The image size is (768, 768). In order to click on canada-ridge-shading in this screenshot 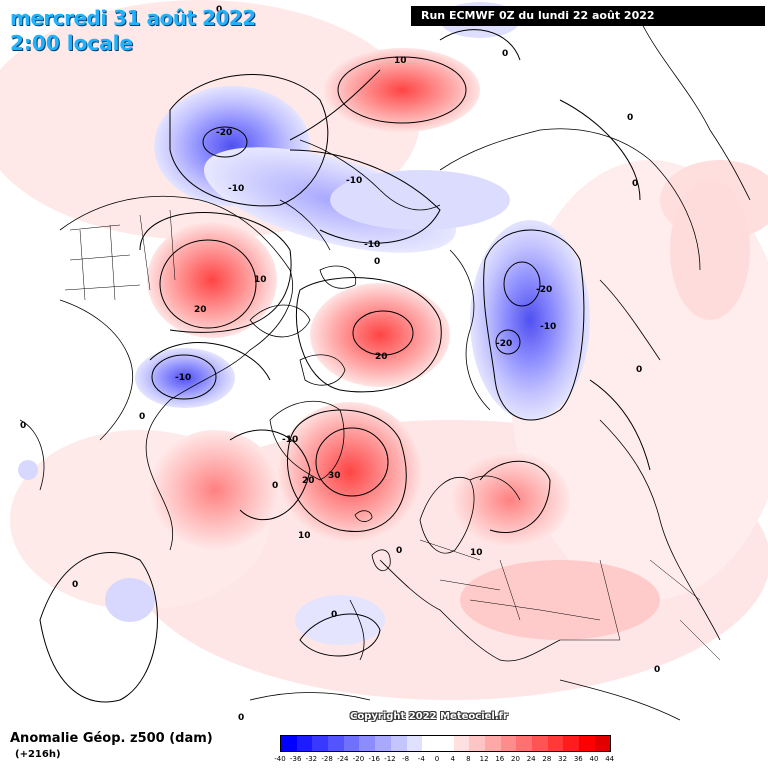, I will do `click(212, 280)`.